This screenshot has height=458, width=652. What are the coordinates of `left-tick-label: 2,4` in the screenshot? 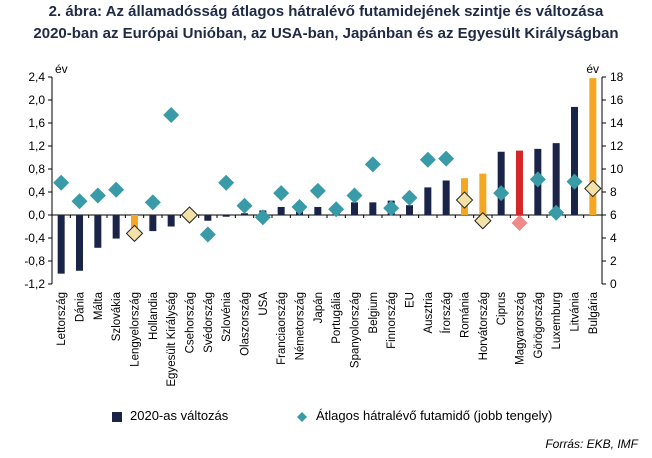 It's located at (36, 77).